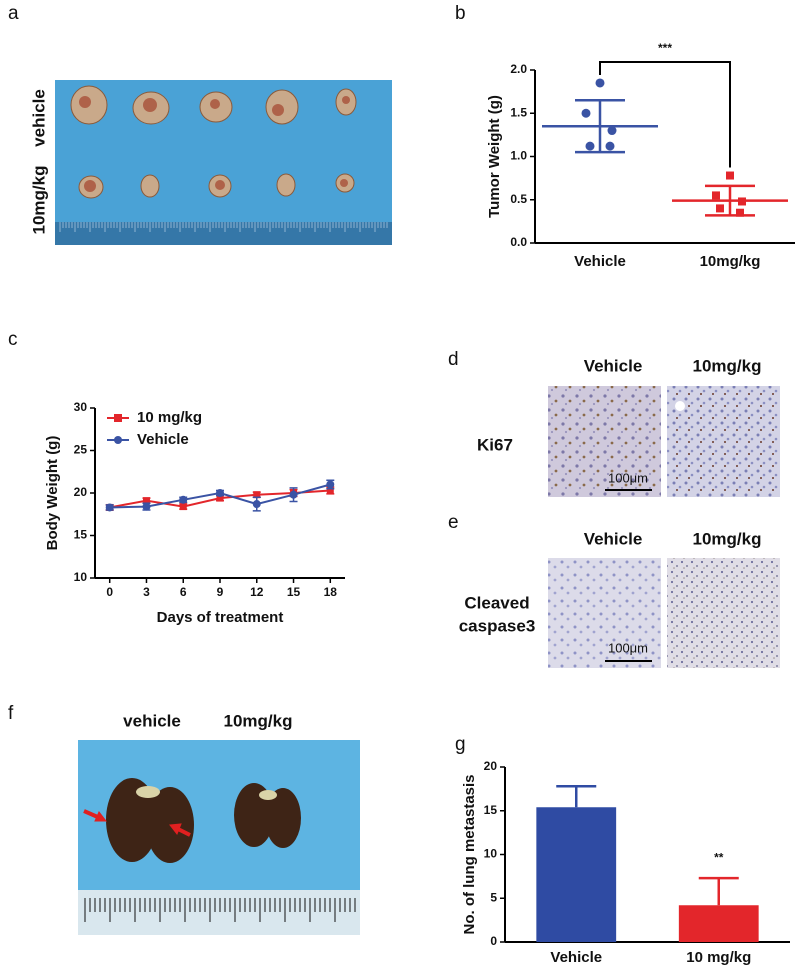 Image resolution: width=800 pixels, height=969 pixels. I want to click on y-axis-label: Tumor Weight (g), so click(494, 156).